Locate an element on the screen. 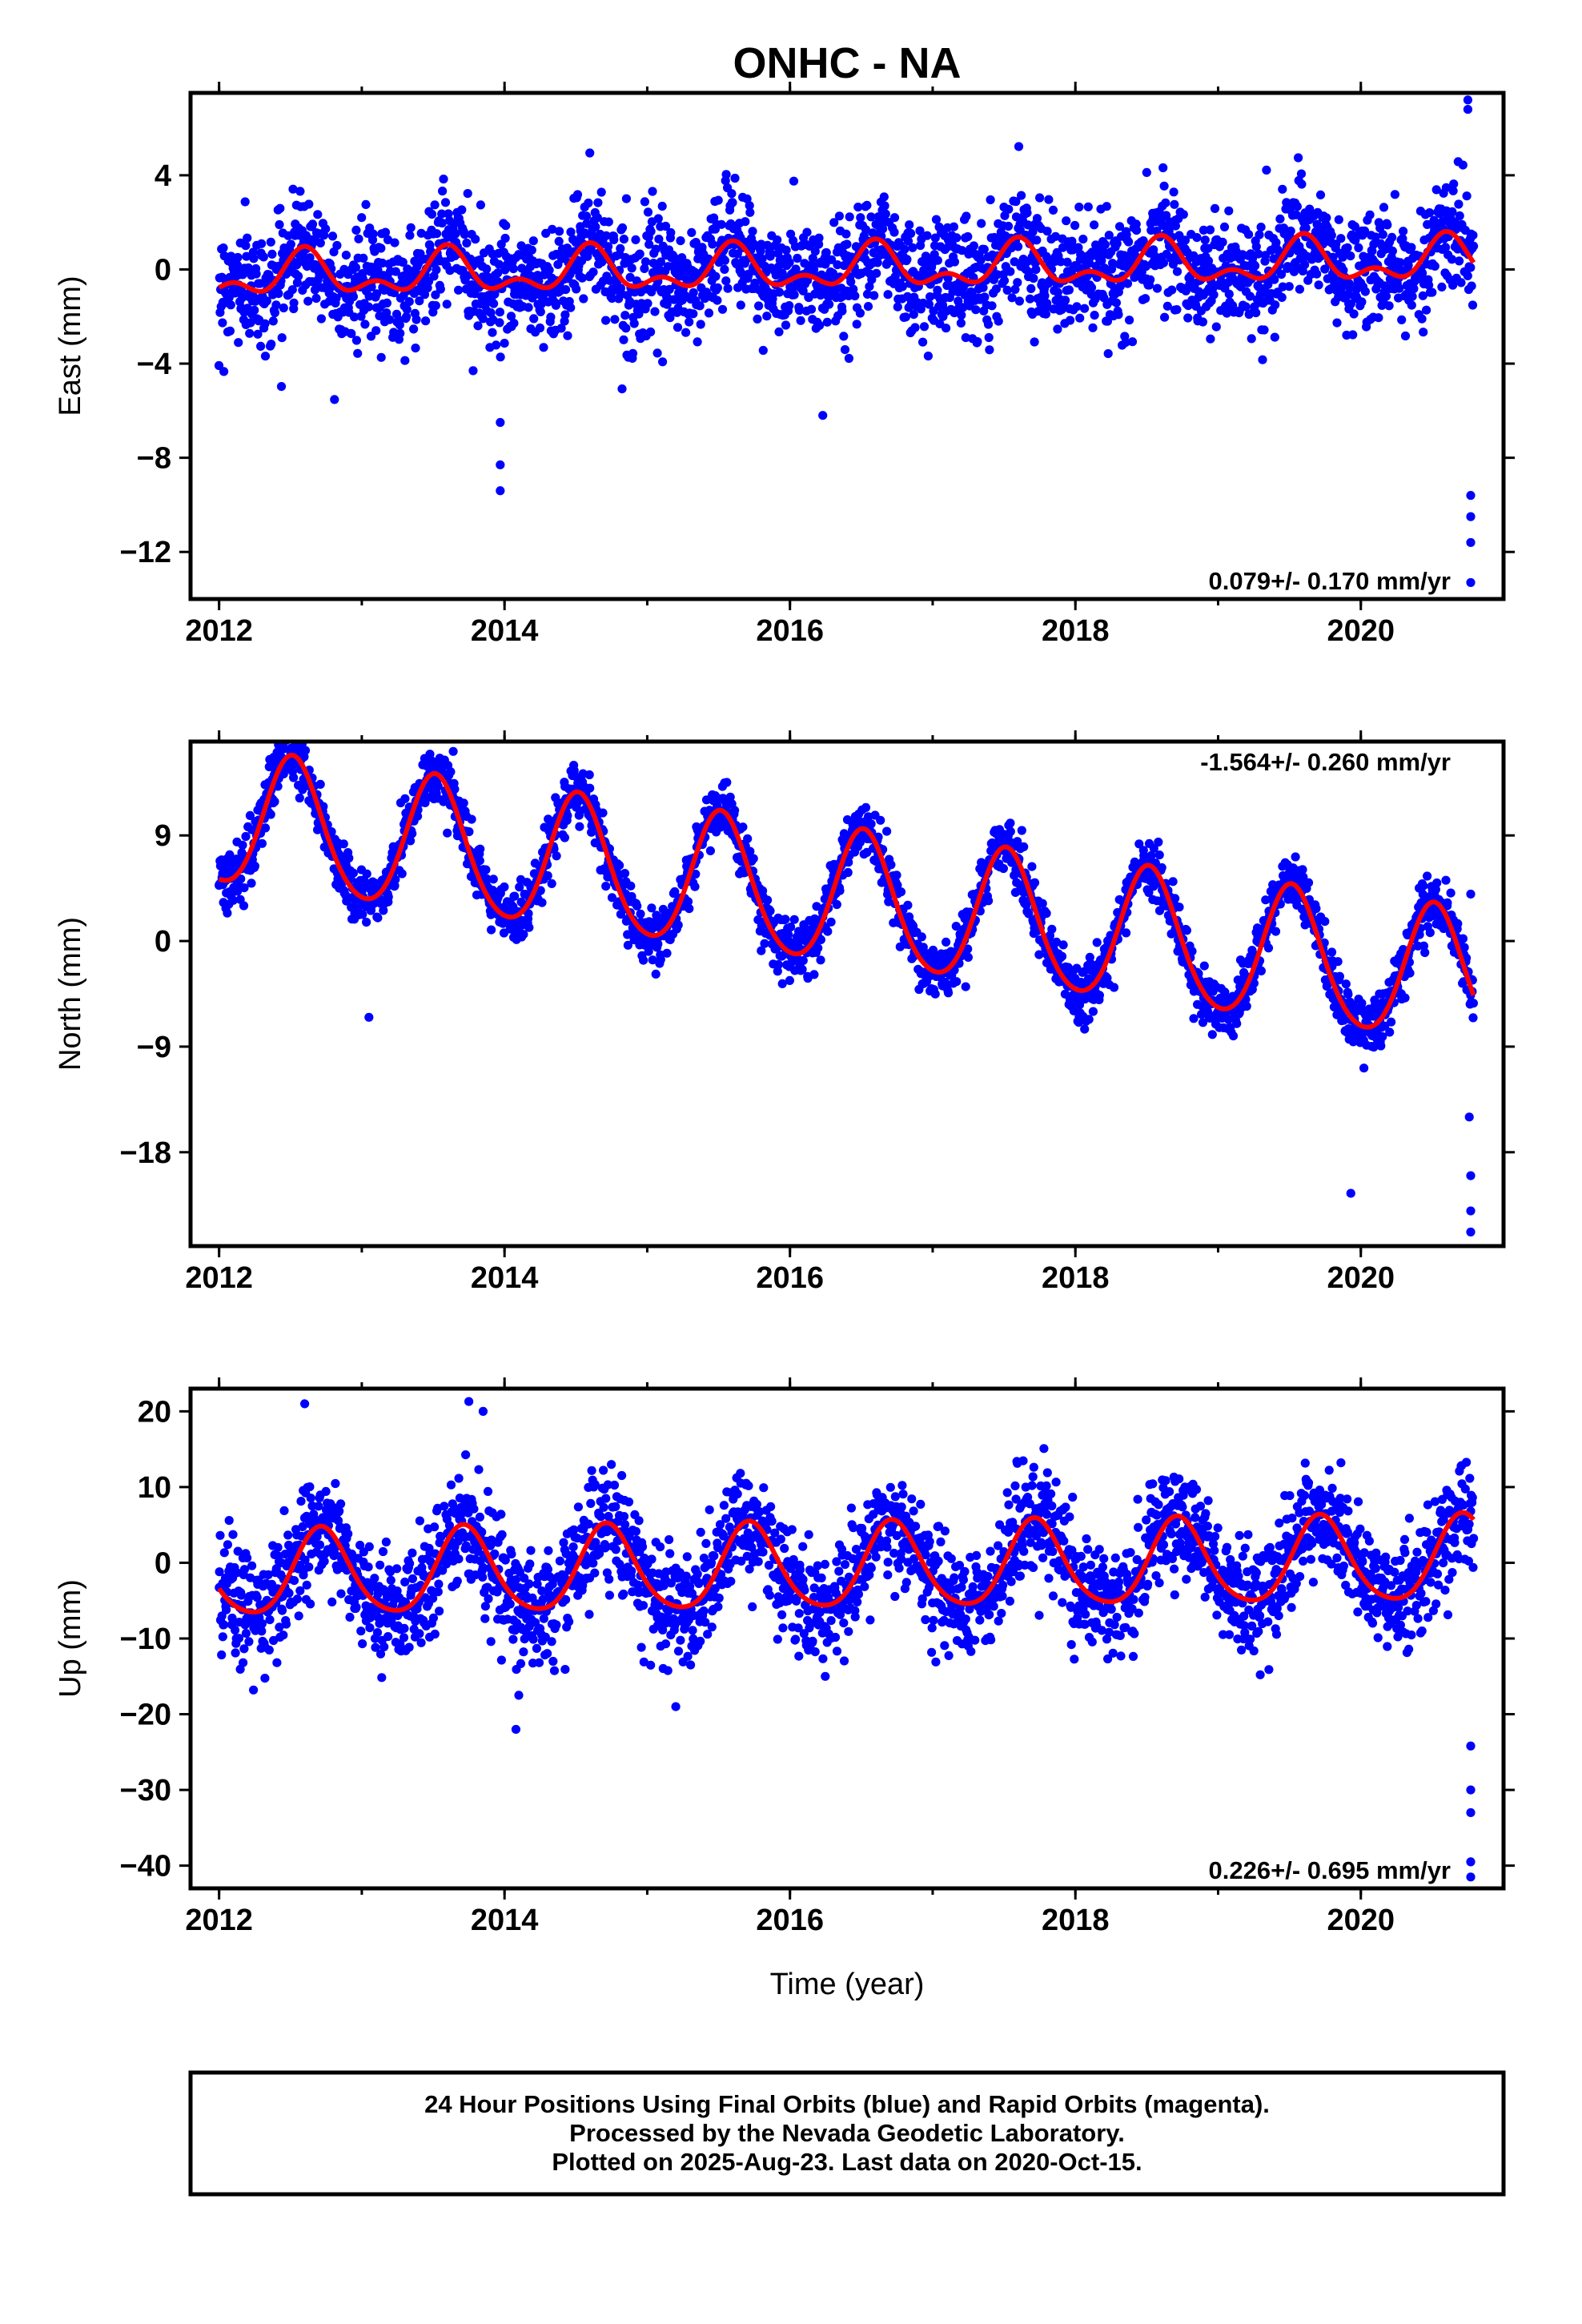 Image resolution: width=1582 pixels, height=2324 pixels. east-x-tick-label: 2020 is located at coordinates (1361, 631).